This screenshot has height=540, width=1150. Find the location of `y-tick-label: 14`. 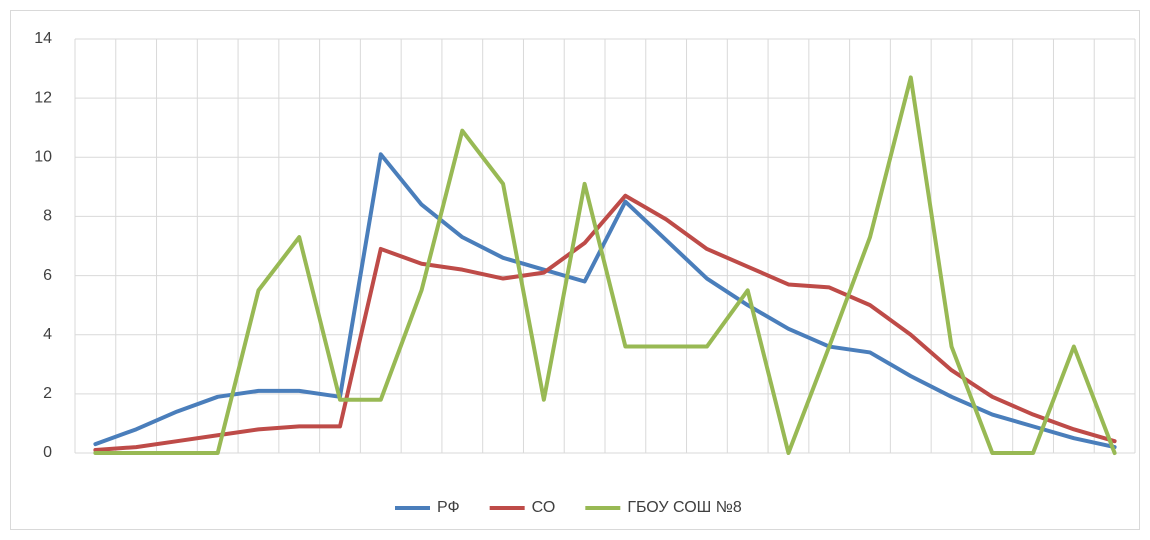

y-tick-label: 14 is located at coordinates (43, 38).